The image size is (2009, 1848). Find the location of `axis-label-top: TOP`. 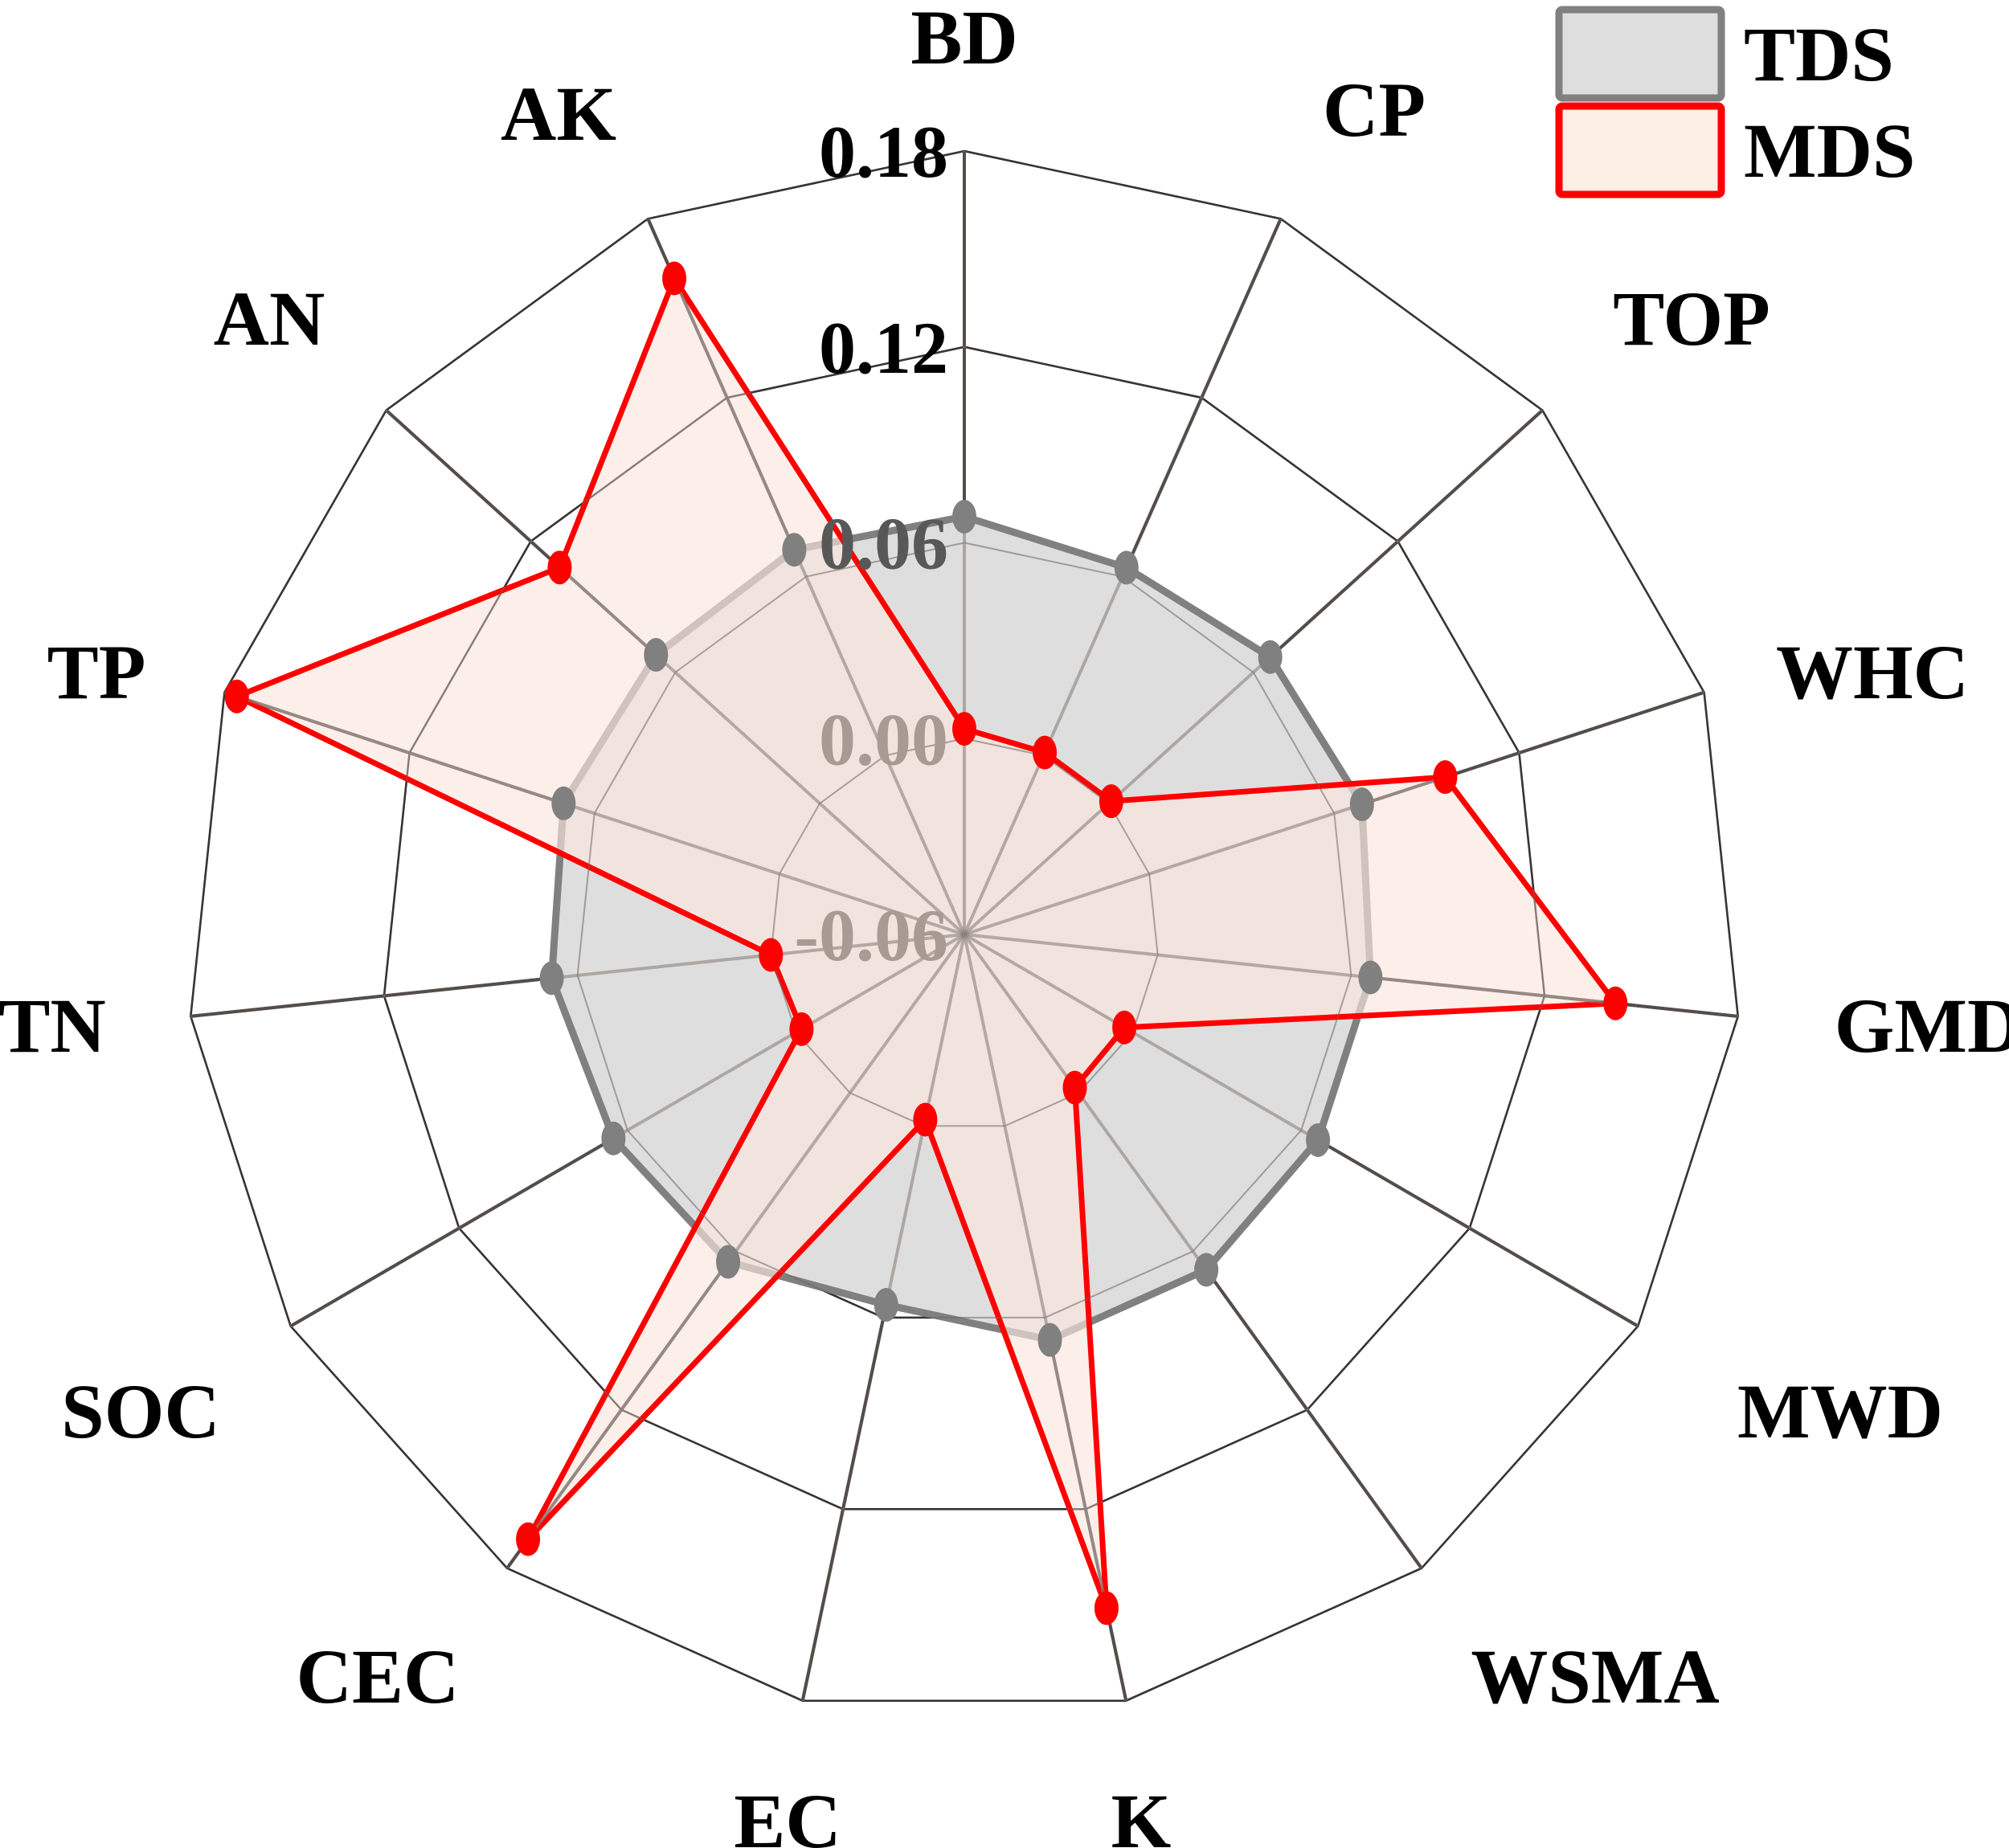

axis-label-top: TOP is located at coordinates (1691, 319).